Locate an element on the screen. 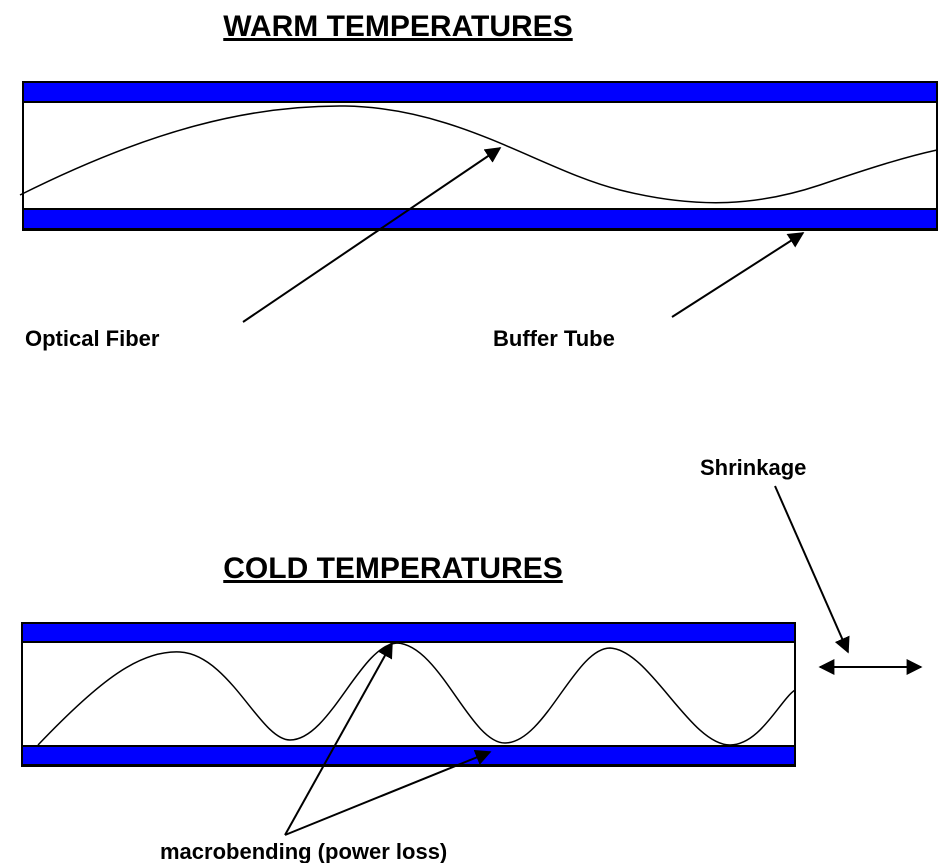 The height and width of the screenshot is (863, 942). label: Buffer Tube is located at coordinates (554, 338).